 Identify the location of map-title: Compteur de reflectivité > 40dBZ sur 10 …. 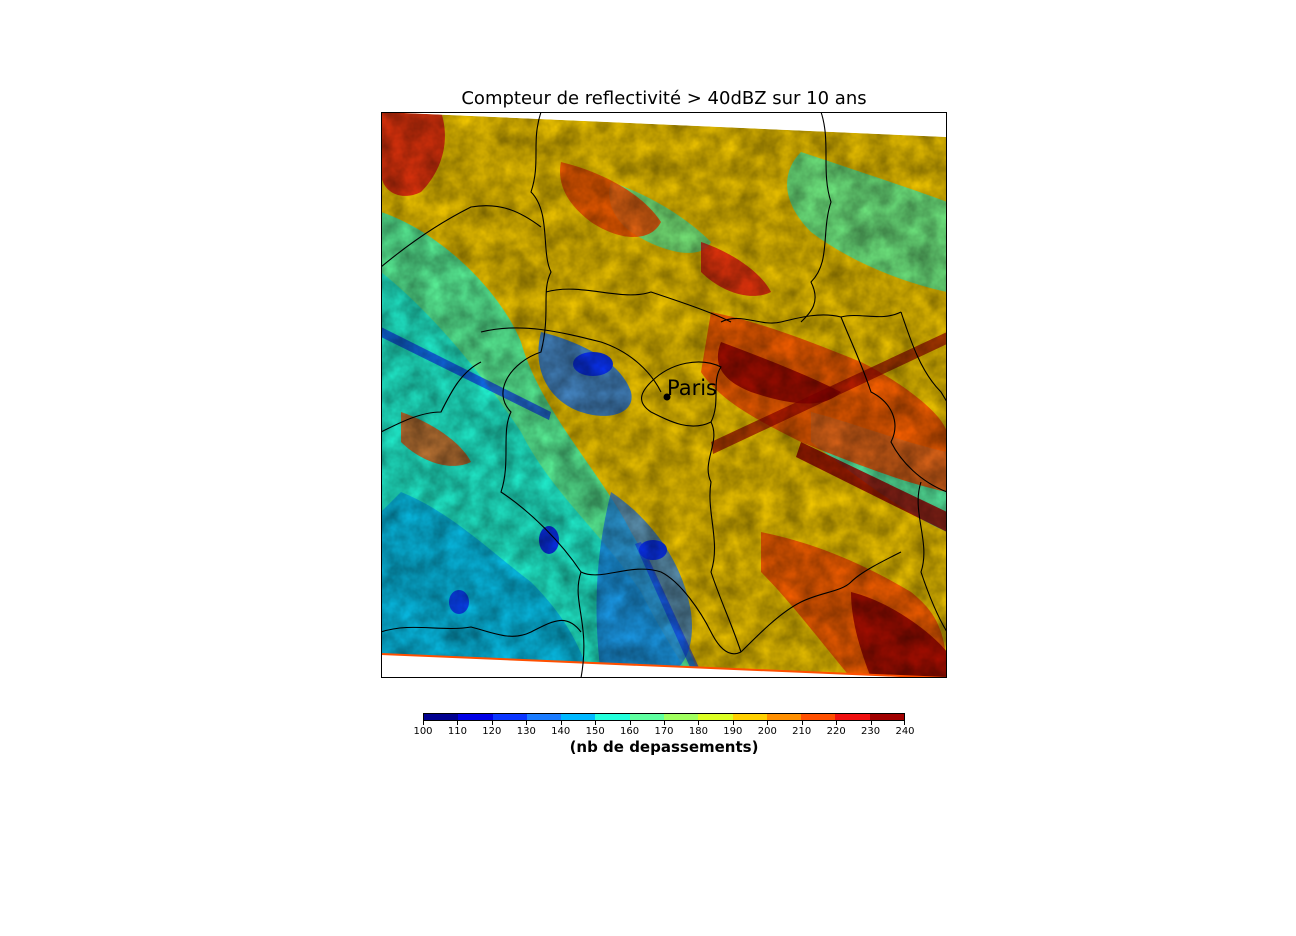
(664, 98).